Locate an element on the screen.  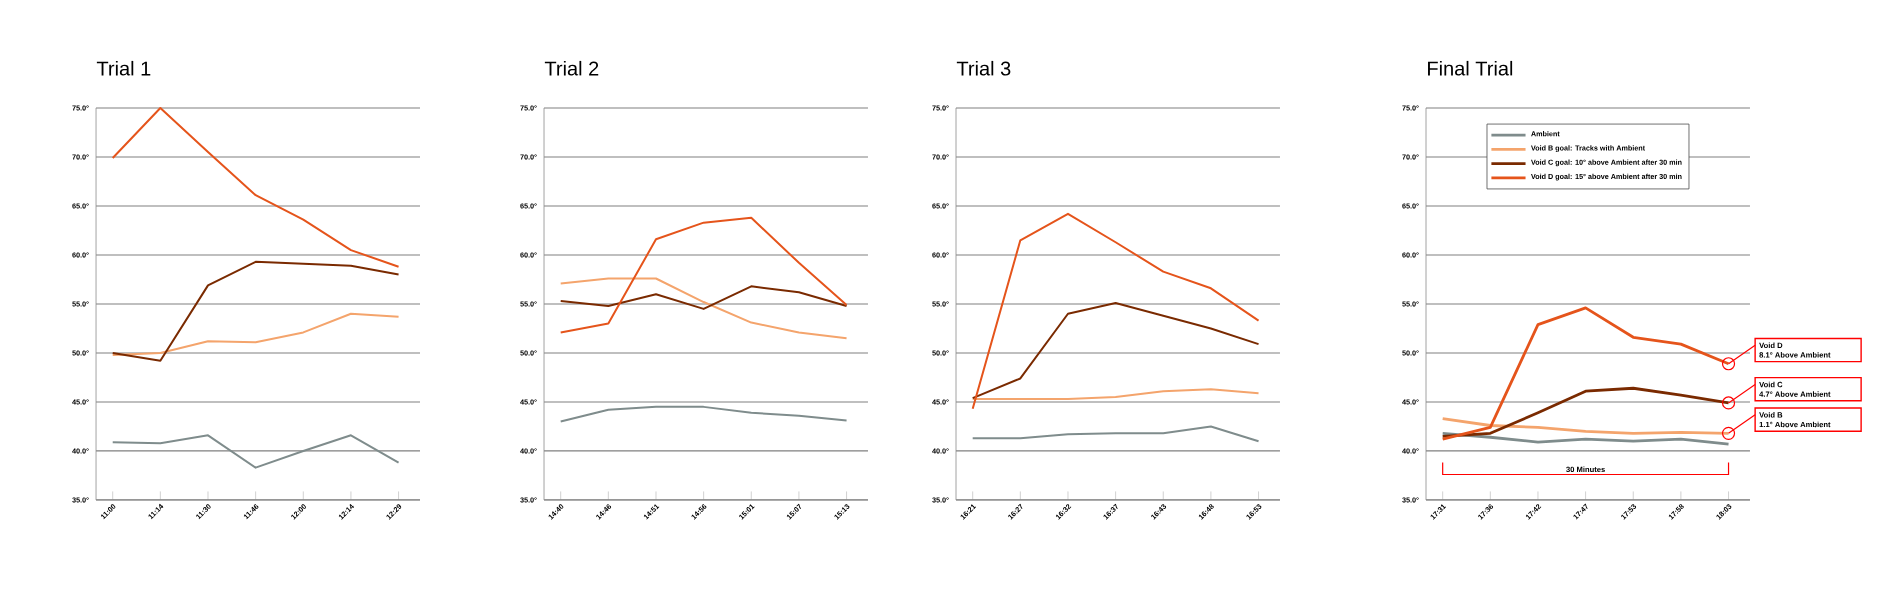
chart-title: Trial 1 is located at coordinates (123, 68).